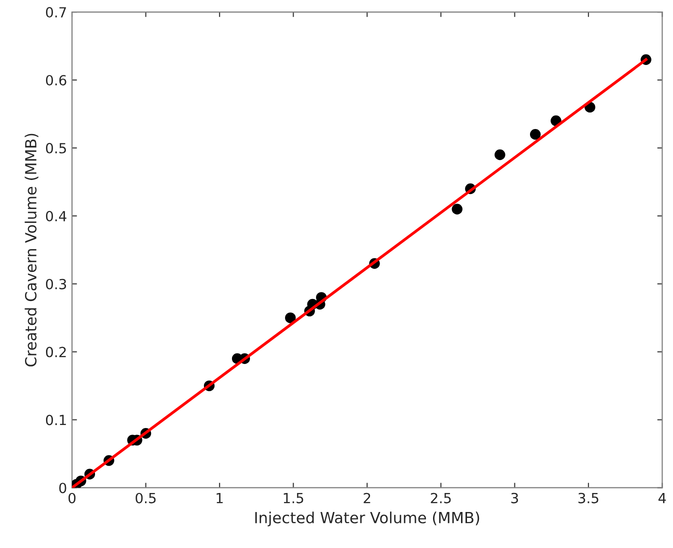 This screenshot has width=673, height=548. Describe the element at coordinates (588, 498) in the screenshot. I see `x-tick-label: 3.5` at that location.